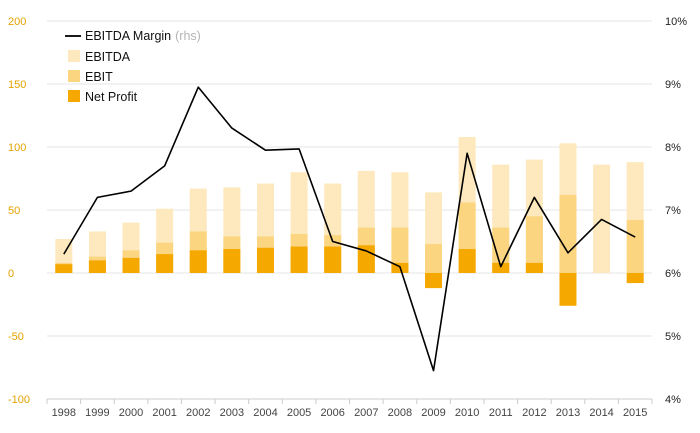  What do you see at coordinates (17, 85) in the screenshot?
I see `y-left-tick-label: 150` at bounding box center [17, 85].